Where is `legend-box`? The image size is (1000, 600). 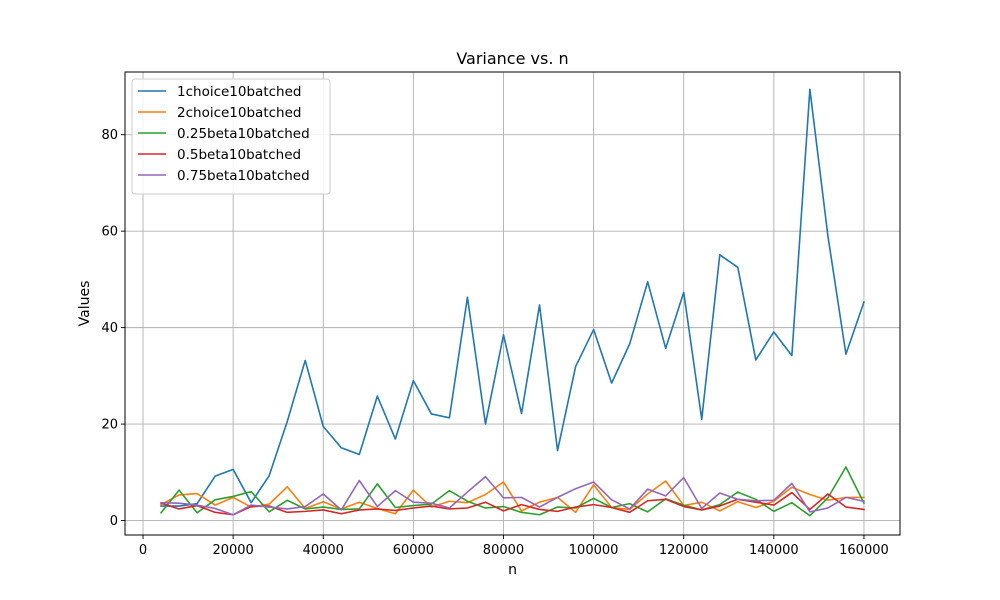
legend-box is located at coordinates (231, 136).